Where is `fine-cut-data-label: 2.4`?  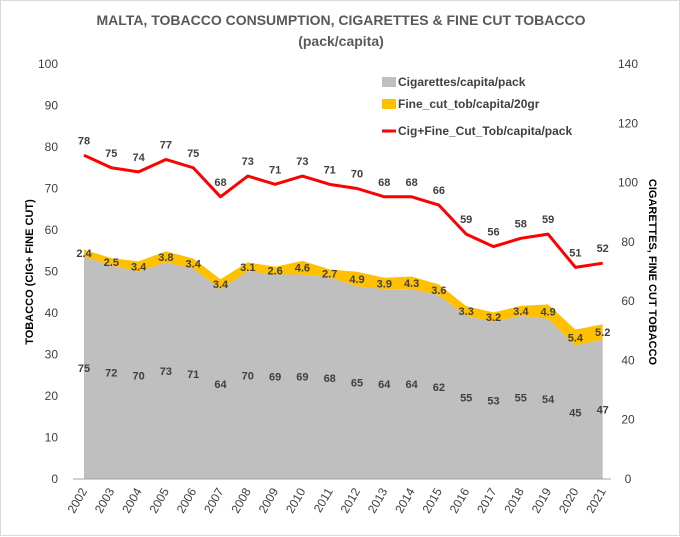 fine-cut-data-label: 2.4 is located at coordinates (84, 254).